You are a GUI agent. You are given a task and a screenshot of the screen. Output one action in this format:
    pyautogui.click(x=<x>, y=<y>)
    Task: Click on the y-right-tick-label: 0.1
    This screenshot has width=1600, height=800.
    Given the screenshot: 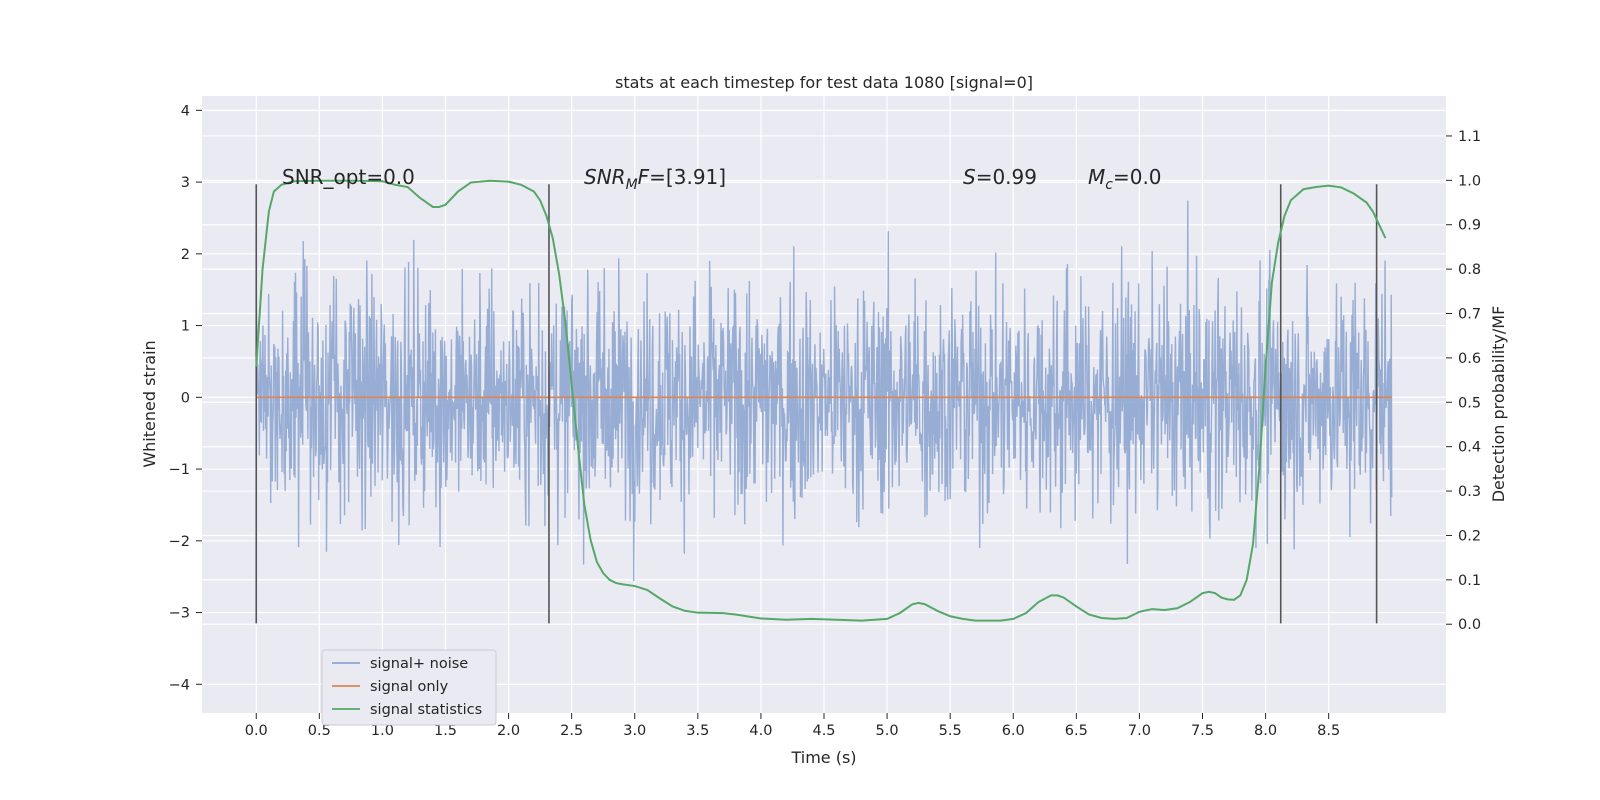 What is the action you would take?
    pyautogui.click(x=1469, y=581)
    